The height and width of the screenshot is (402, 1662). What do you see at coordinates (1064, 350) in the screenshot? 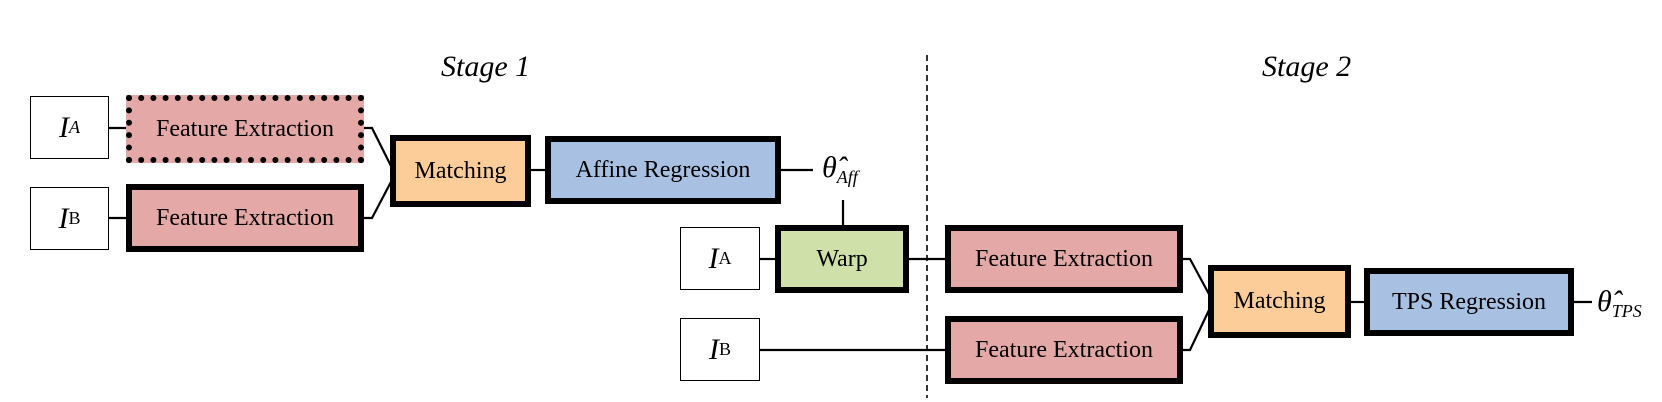
I see `stage2-feature-extraction-b: Feature Extraction` at bounding box center [1064, 350].